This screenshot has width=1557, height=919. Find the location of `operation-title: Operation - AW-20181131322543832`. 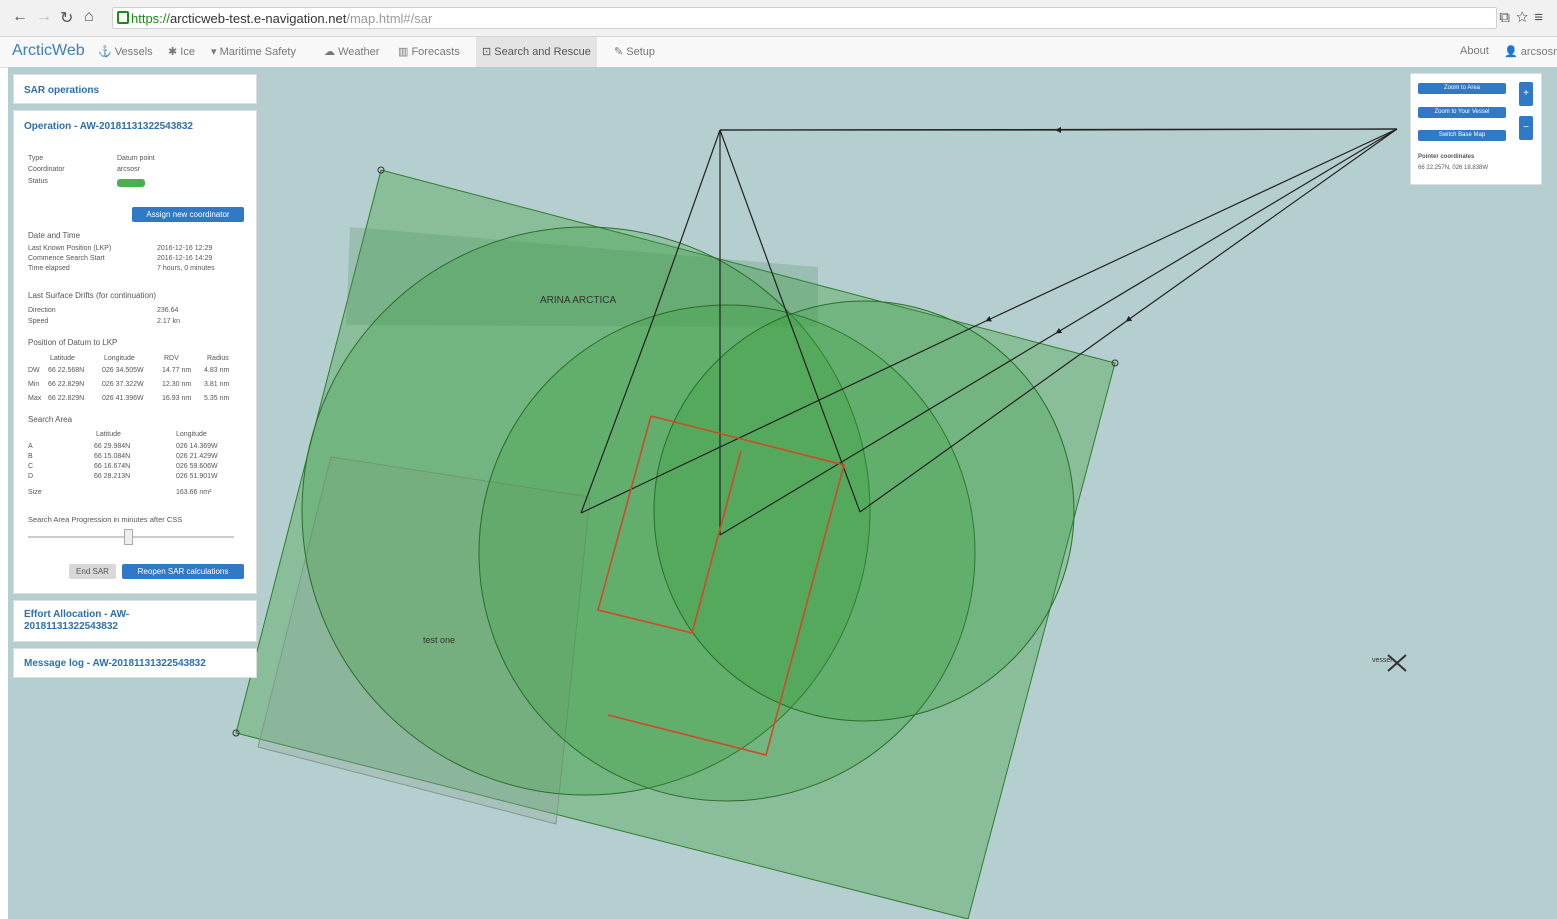

operation-title: Operation - AW-20181131322543832 is located at coordinates (108, 126).